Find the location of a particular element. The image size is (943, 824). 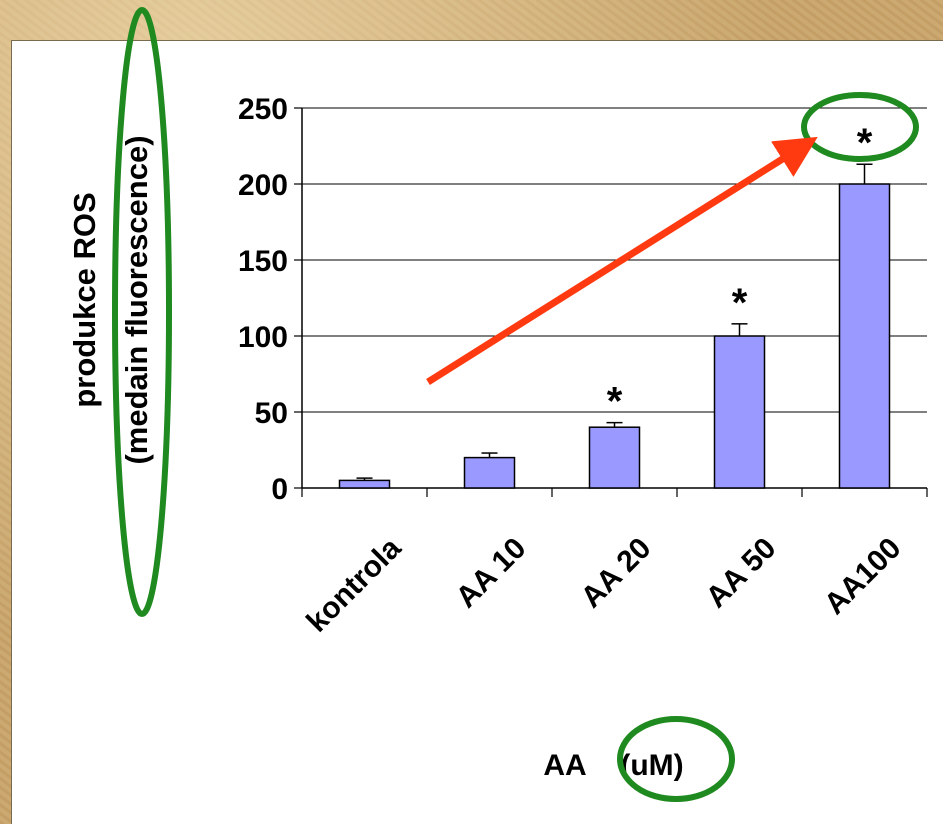

y-tick-labels: 0 50 100 150 200 250 is located at coordinates (263, 299).